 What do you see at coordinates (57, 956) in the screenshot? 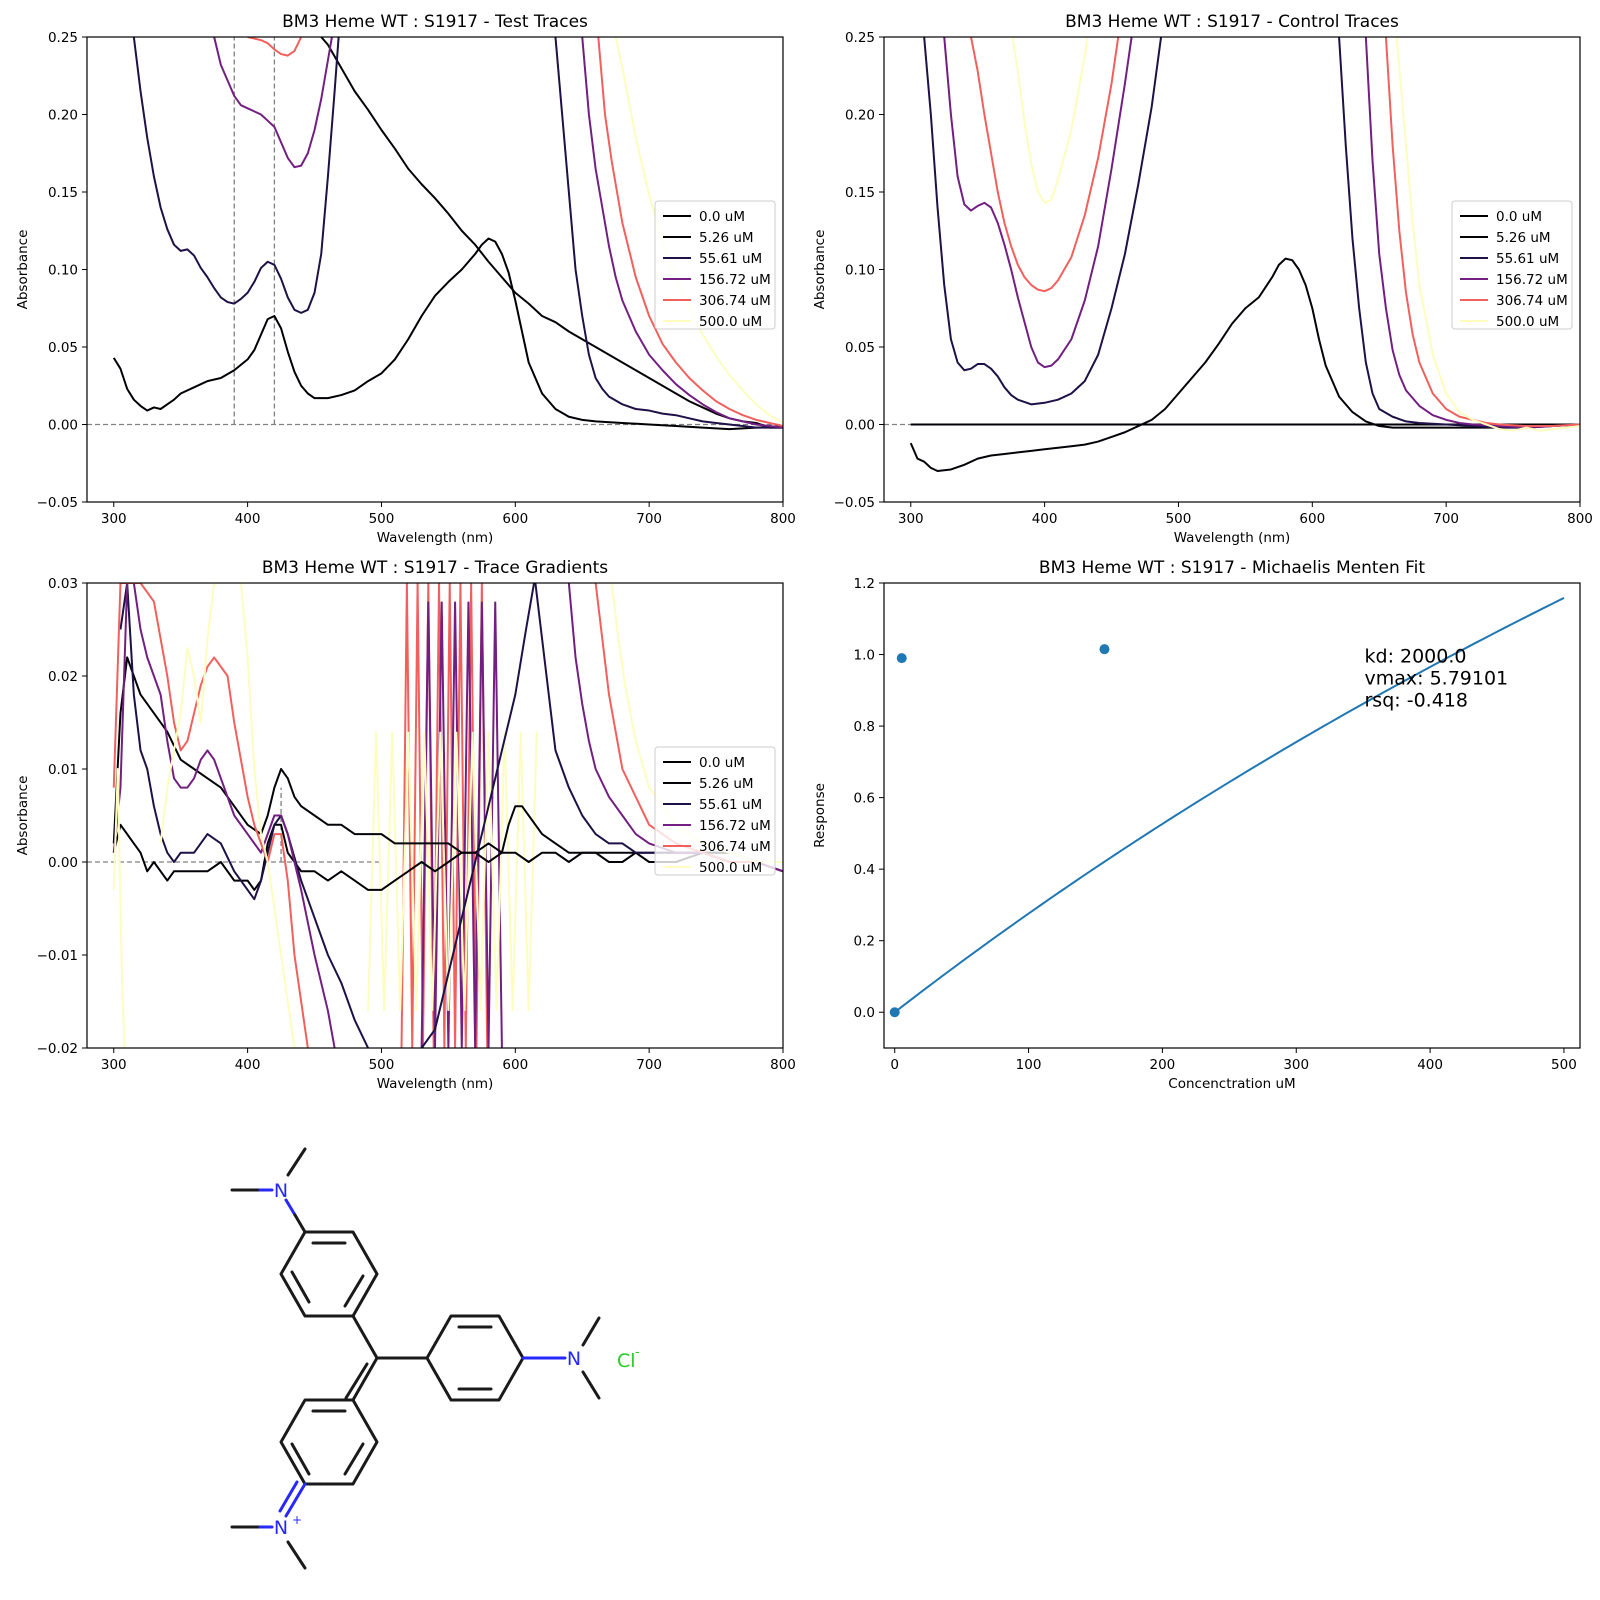
I see `y-tick-label: −0.01` at bounding box center [57, 956].